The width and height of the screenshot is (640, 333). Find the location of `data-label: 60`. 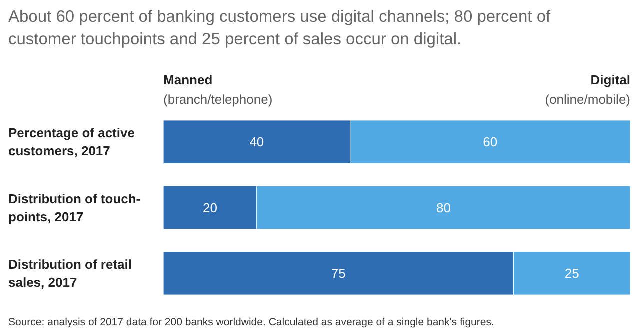

data-label: 60 is located at coordinates (490, 142).